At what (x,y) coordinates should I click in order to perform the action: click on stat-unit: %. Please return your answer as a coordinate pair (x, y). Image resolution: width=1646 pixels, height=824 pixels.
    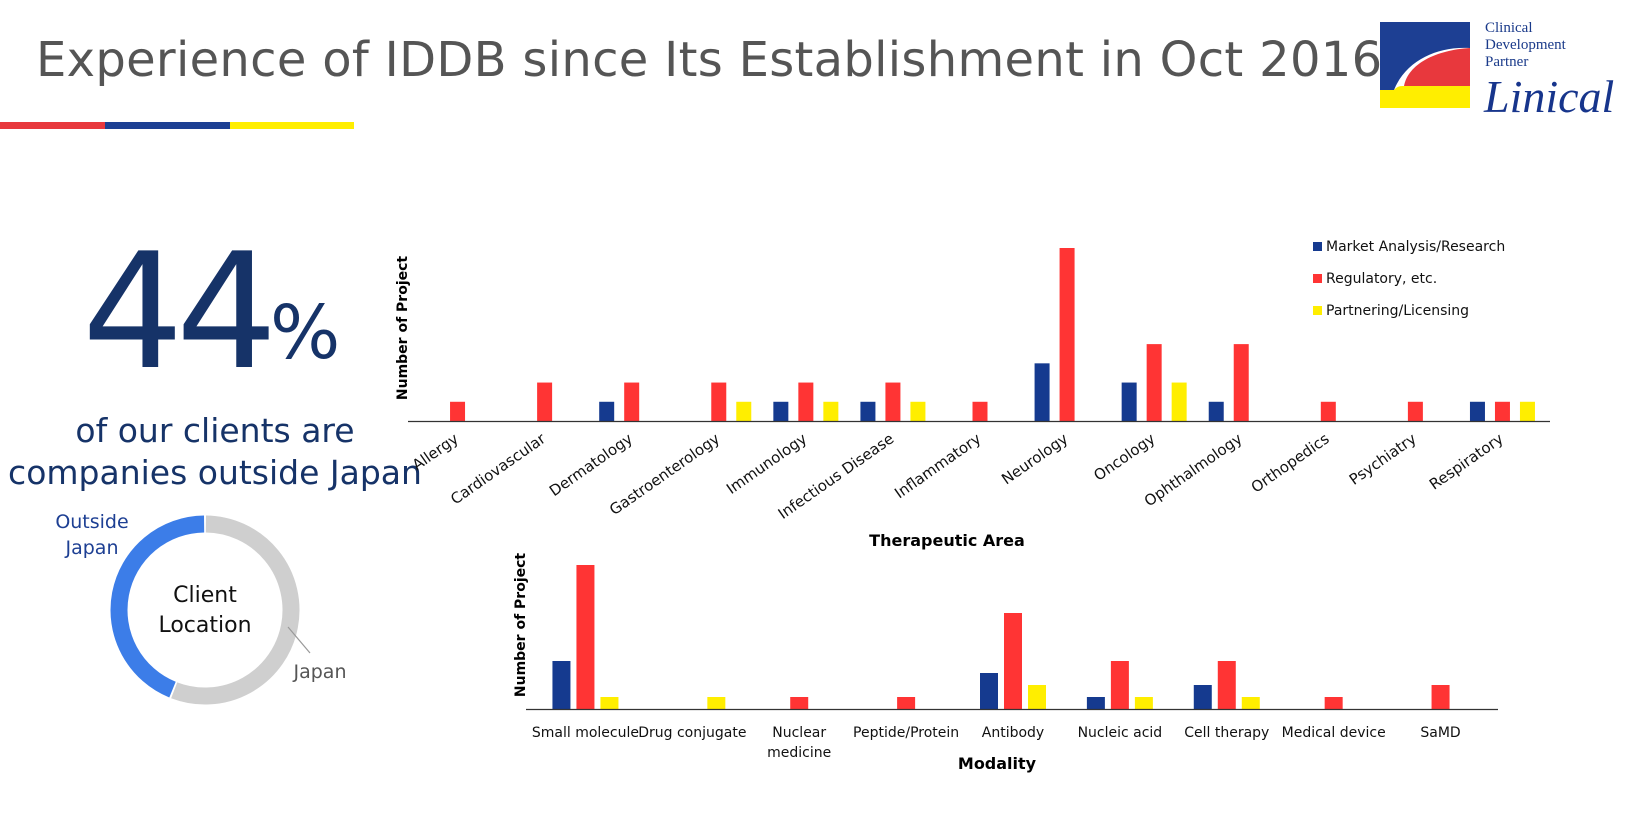
    Looking at the image, I should click on (305, 333).